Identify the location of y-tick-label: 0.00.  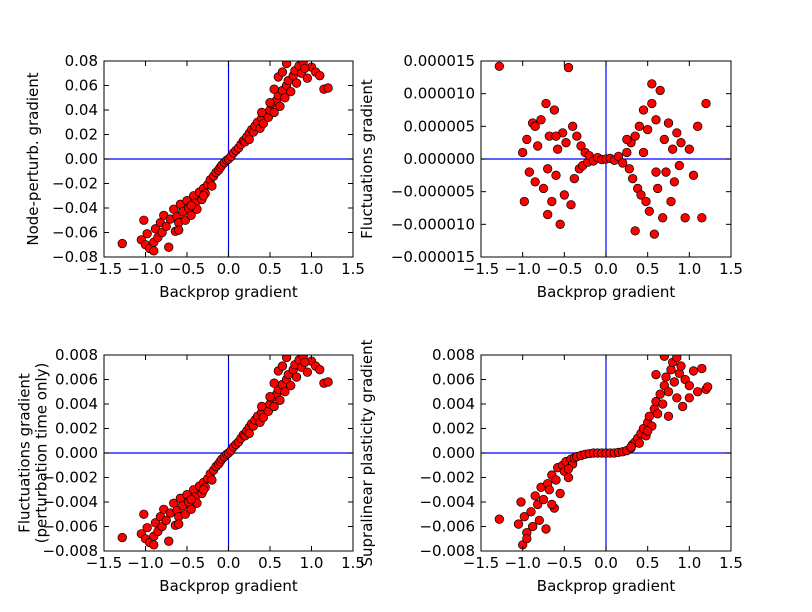
(81, 159).